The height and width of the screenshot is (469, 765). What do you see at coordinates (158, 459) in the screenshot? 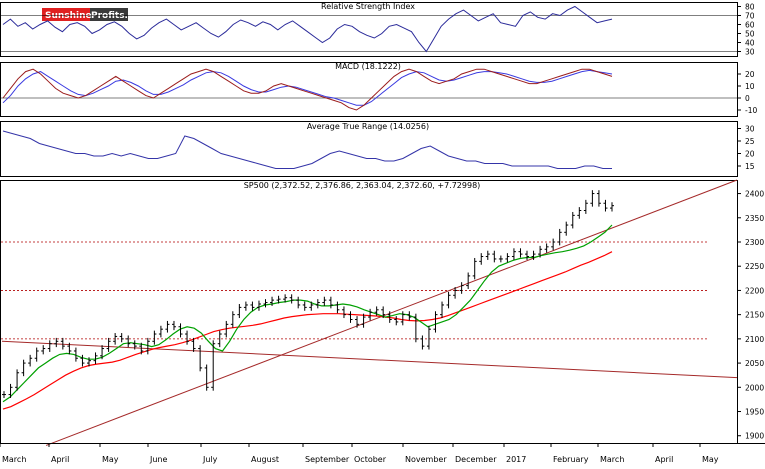
I see `x-tick-label: June` at bounding box center [158, 459].